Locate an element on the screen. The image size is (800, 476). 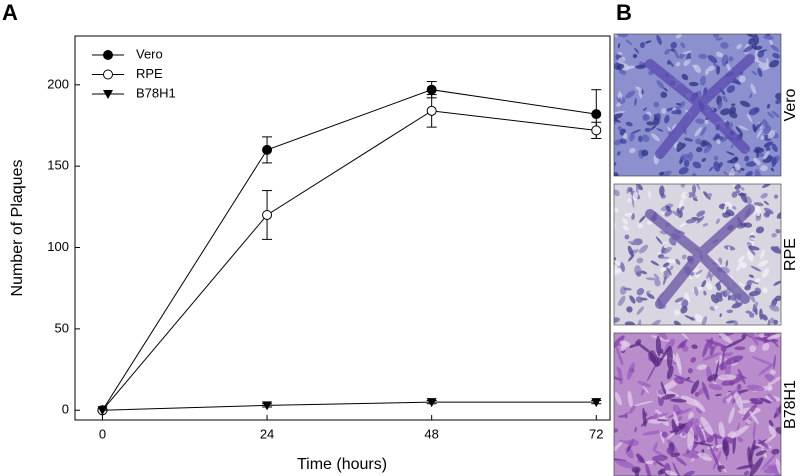
image-label: B78H1 is located at coordinates (790, 404).